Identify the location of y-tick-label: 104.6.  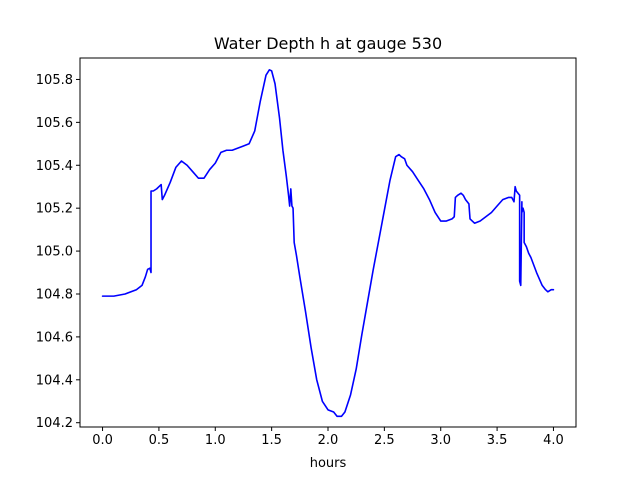
(54, 337).